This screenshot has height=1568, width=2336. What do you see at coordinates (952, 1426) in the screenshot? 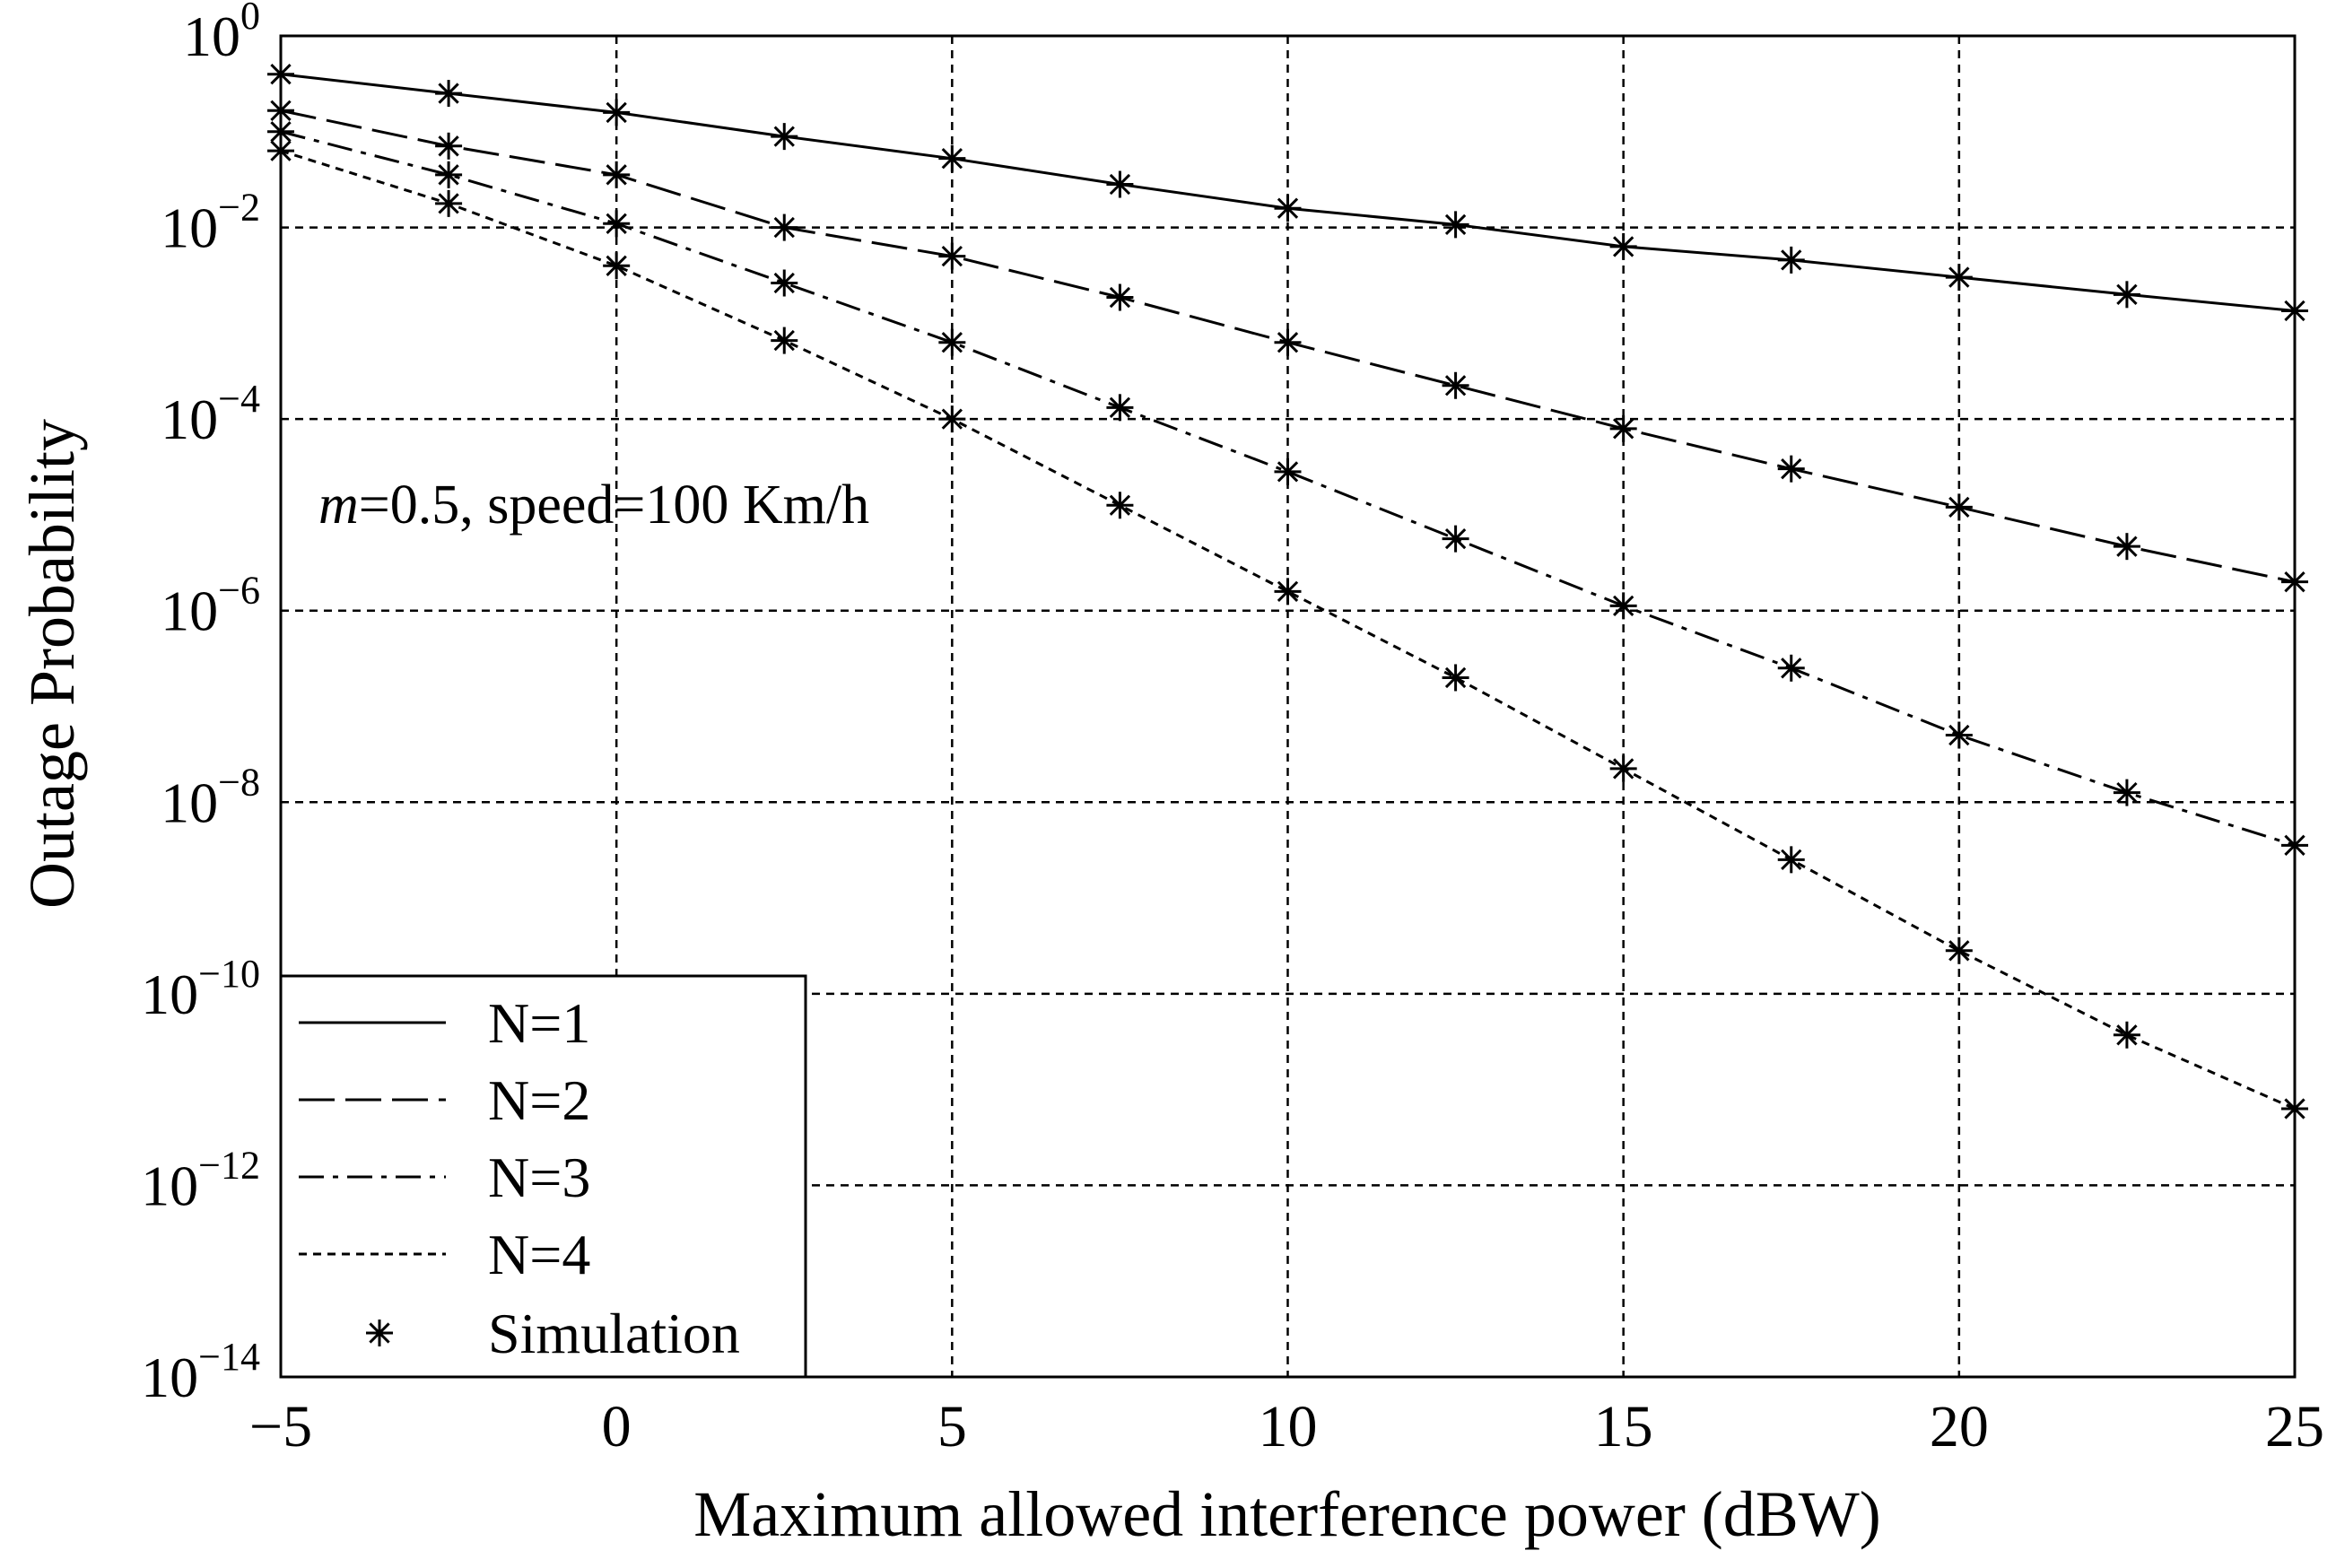
I see `x-tick-label: 5` at bounding box center [952, 1426].